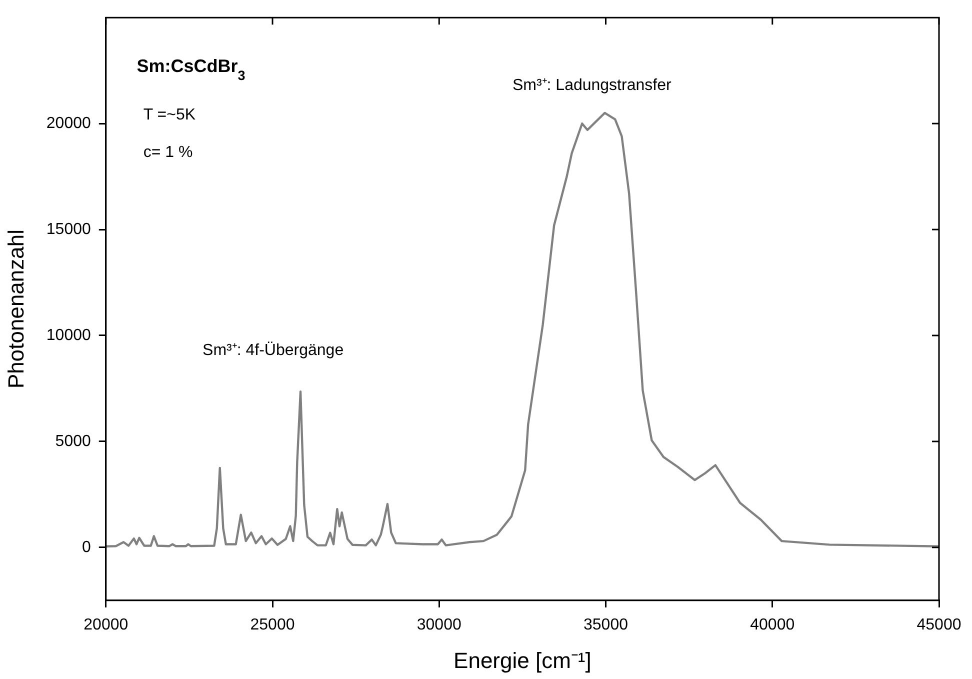 This screenshot has width=972, height=679. Describe the element at coordinates (523, 660) in the screenshot. I see `x-axis-title: Energie [cm⁻¹]` at that location.